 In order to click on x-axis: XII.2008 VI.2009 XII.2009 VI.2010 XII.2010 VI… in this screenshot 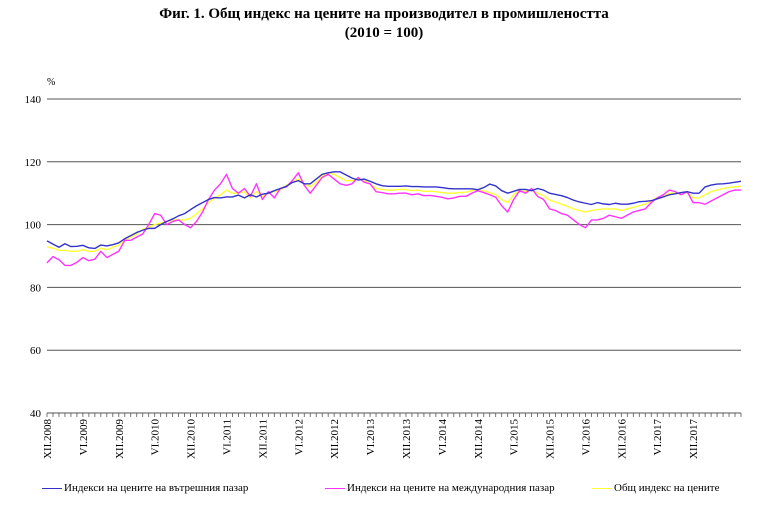, I will do `click(392, 436)`.